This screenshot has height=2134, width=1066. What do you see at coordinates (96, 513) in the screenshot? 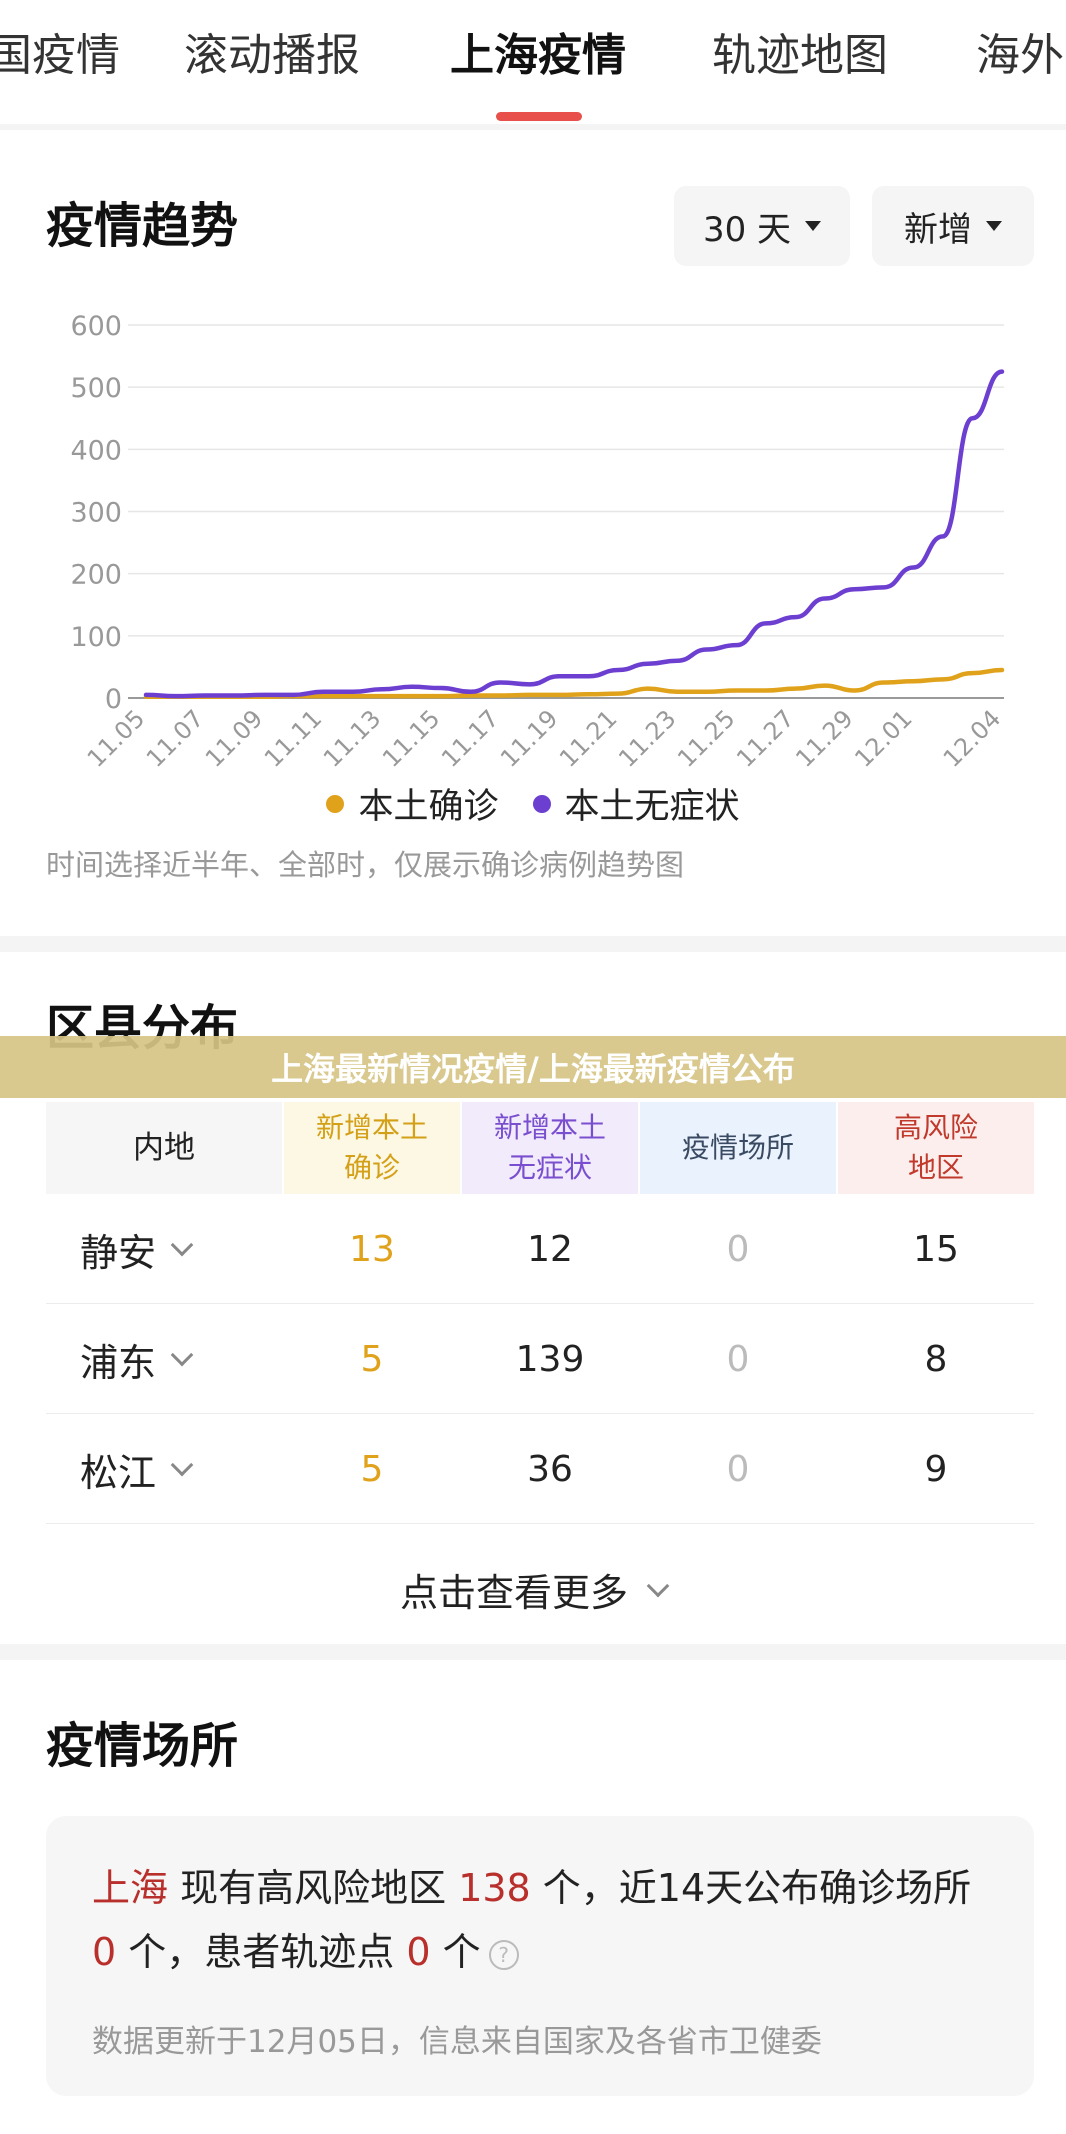
I see `y-tick-label: 300` at bounding box center [96, 513].